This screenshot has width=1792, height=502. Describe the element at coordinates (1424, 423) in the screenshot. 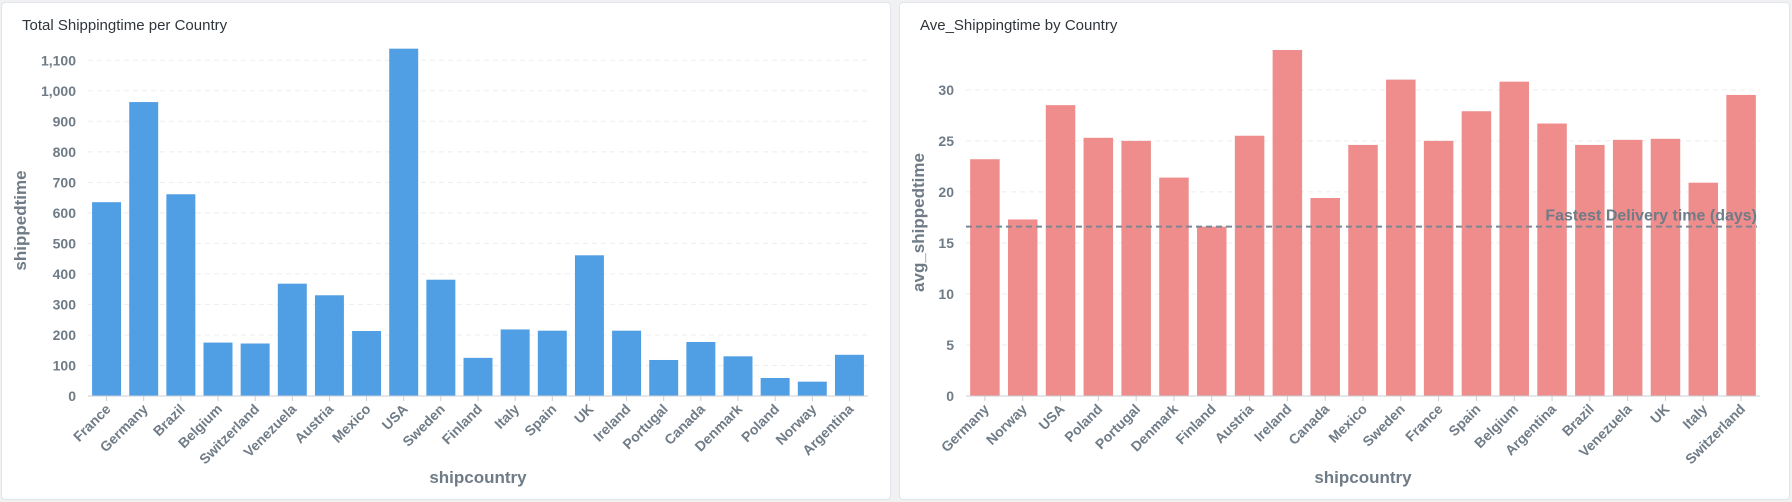

I see `x-tick-label: France` at that location.